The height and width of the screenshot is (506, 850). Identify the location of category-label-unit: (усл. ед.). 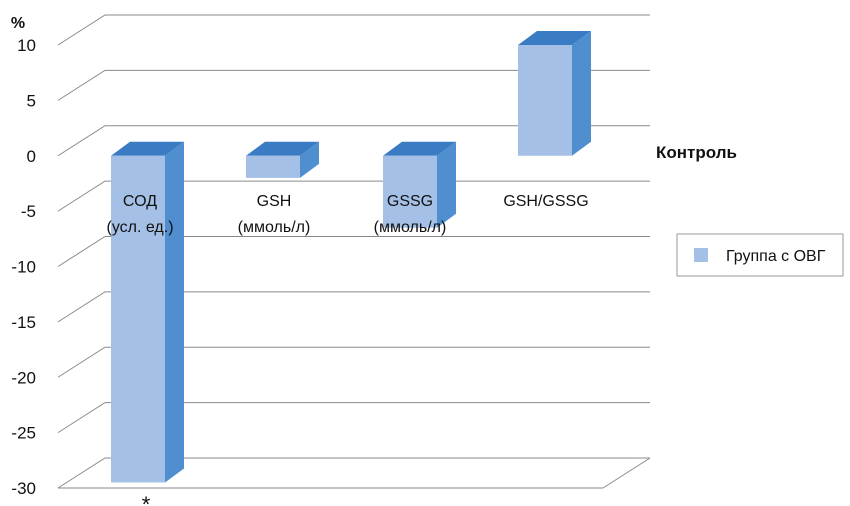
(139, 227).